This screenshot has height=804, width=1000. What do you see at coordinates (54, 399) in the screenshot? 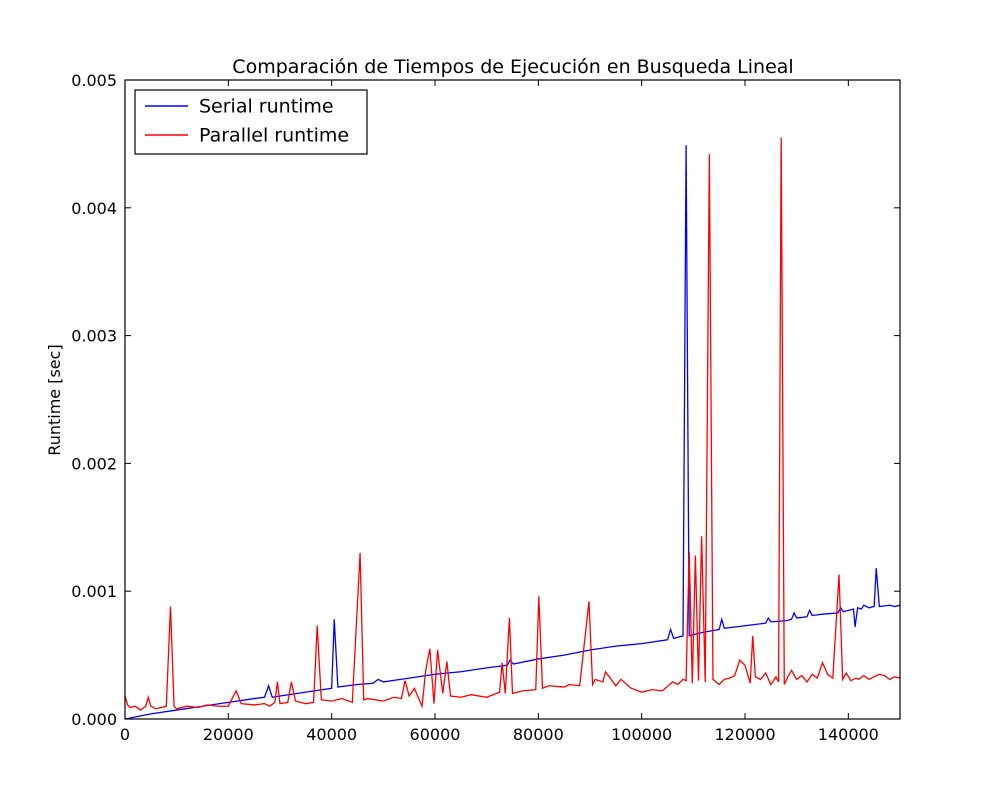
I see `y-axis-label: Runtime [sec]` at bounding box center [54, 399].